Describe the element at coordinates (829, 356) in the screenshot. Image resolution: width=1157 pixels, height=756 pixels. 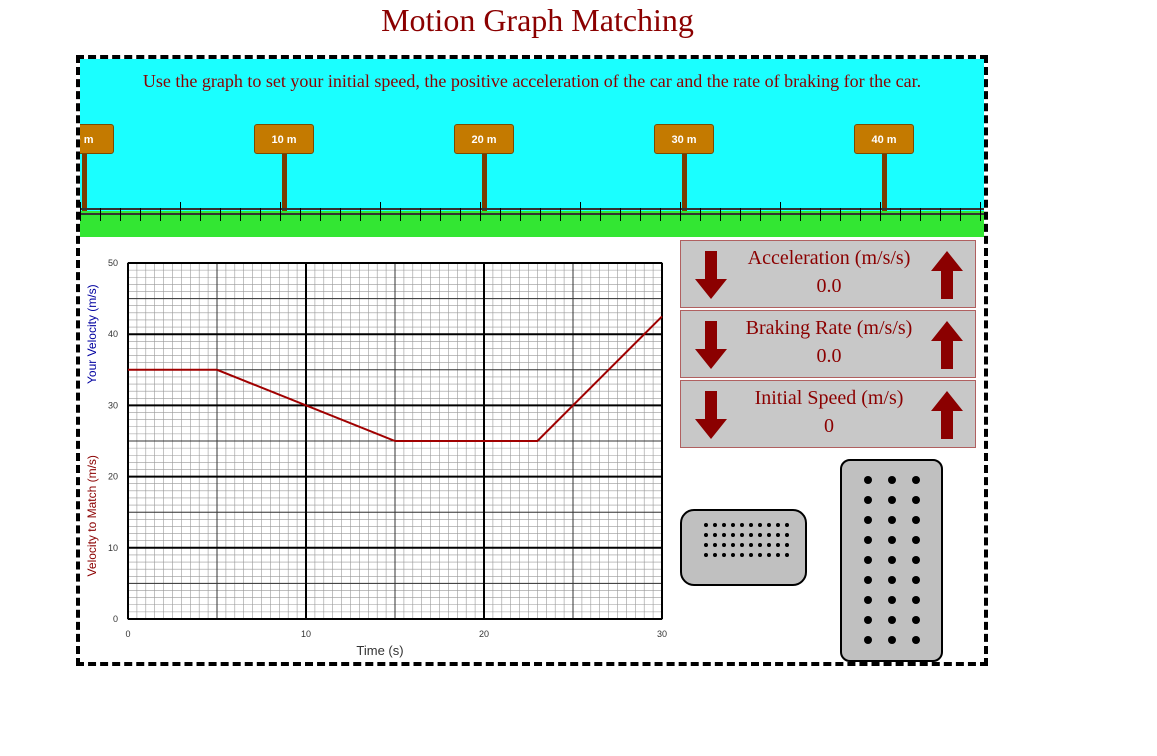
I see `braking-value: 0.0` at that location.